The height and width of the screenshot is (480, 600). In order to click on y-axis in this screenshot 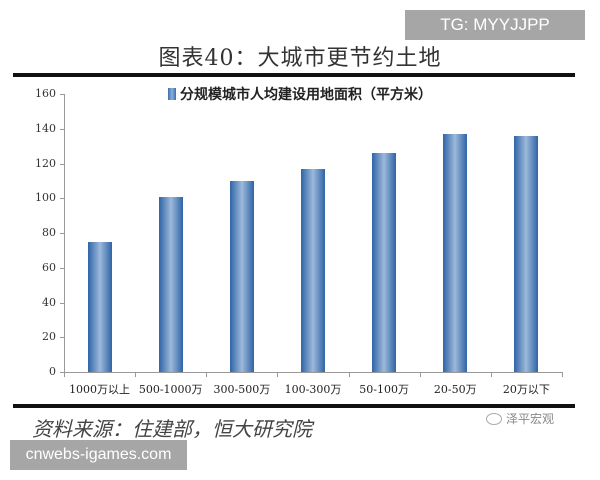, I will do `click(64, 233)`.